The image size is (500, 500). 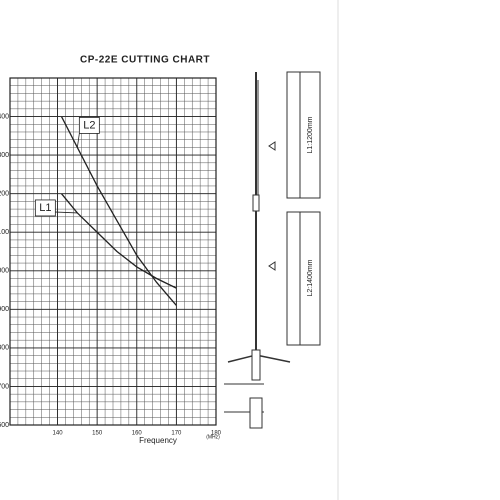 What do you see at coordinates (137, 434) in the screenshot?
I see `x-tick-label: 160` at bounding box center [137, 434].